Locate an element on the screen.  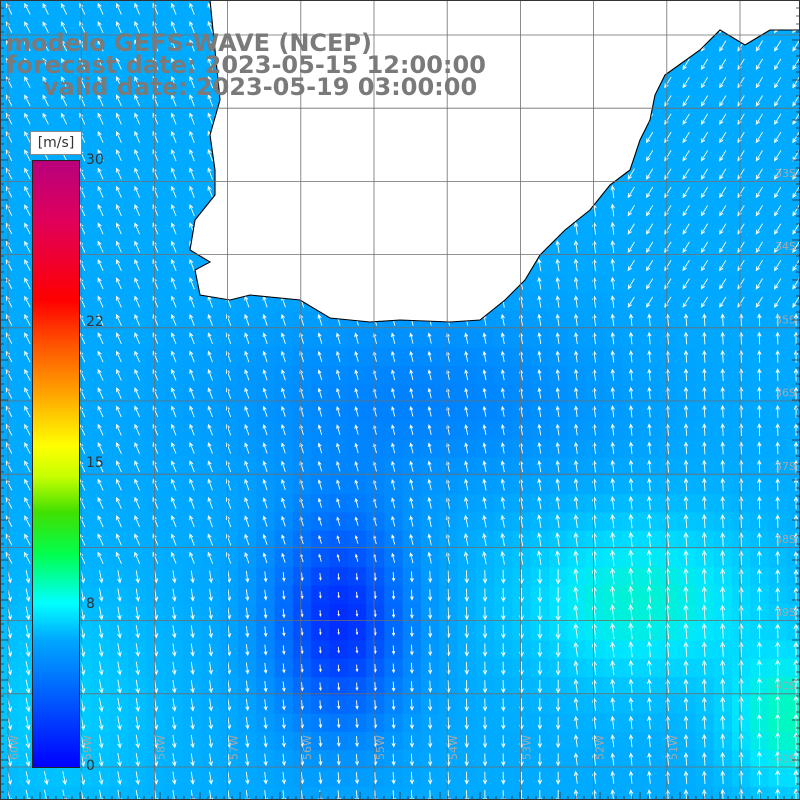
colorbar-tick-label: 30 is located at coordinates (95, 160).